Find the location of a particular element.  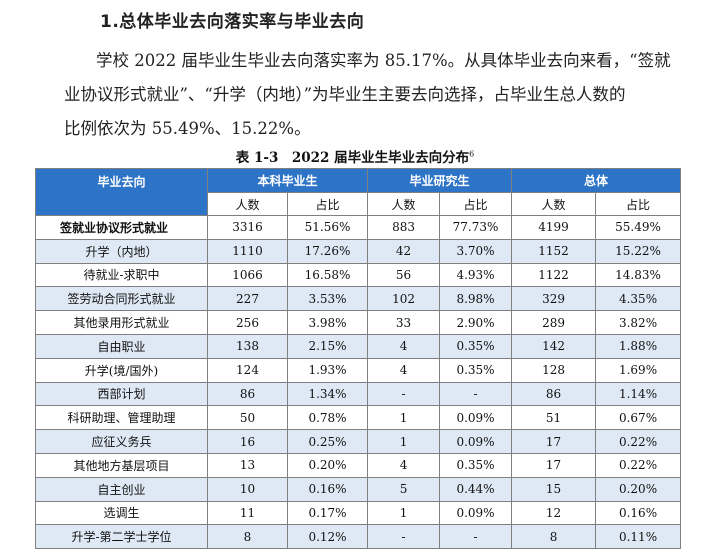

paragraph-line-2: 业协议形式就业”、“升学（内地）”为毕业生主要去向选择，占毕业生总人数的 is located at coordinates (345, 94).